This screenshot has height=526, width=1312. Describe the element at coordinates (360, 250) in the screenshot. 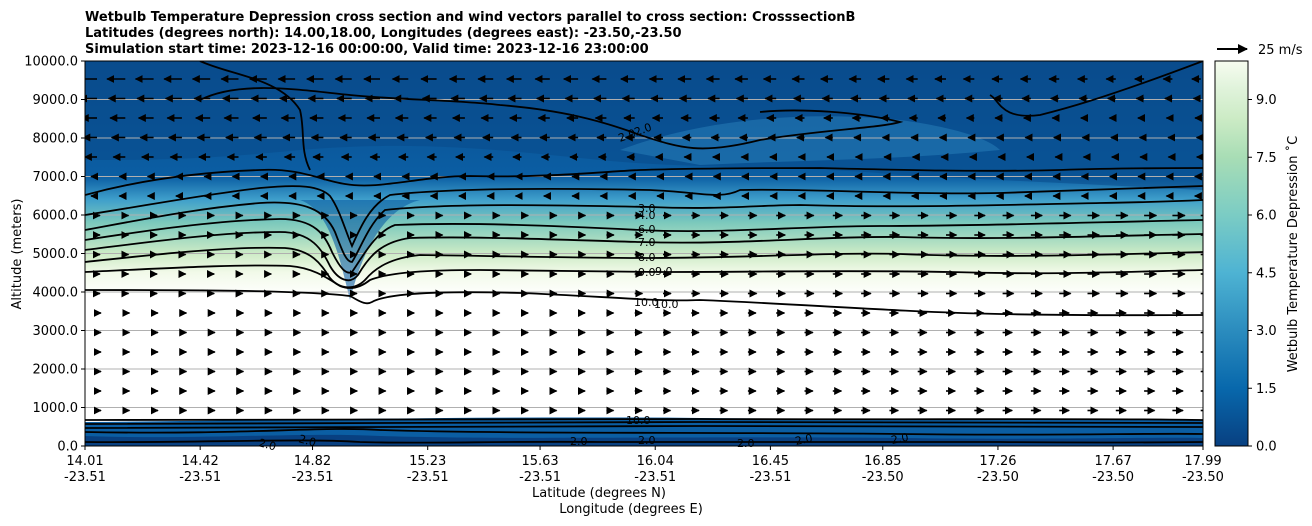

I see `dip-fill` at that location.